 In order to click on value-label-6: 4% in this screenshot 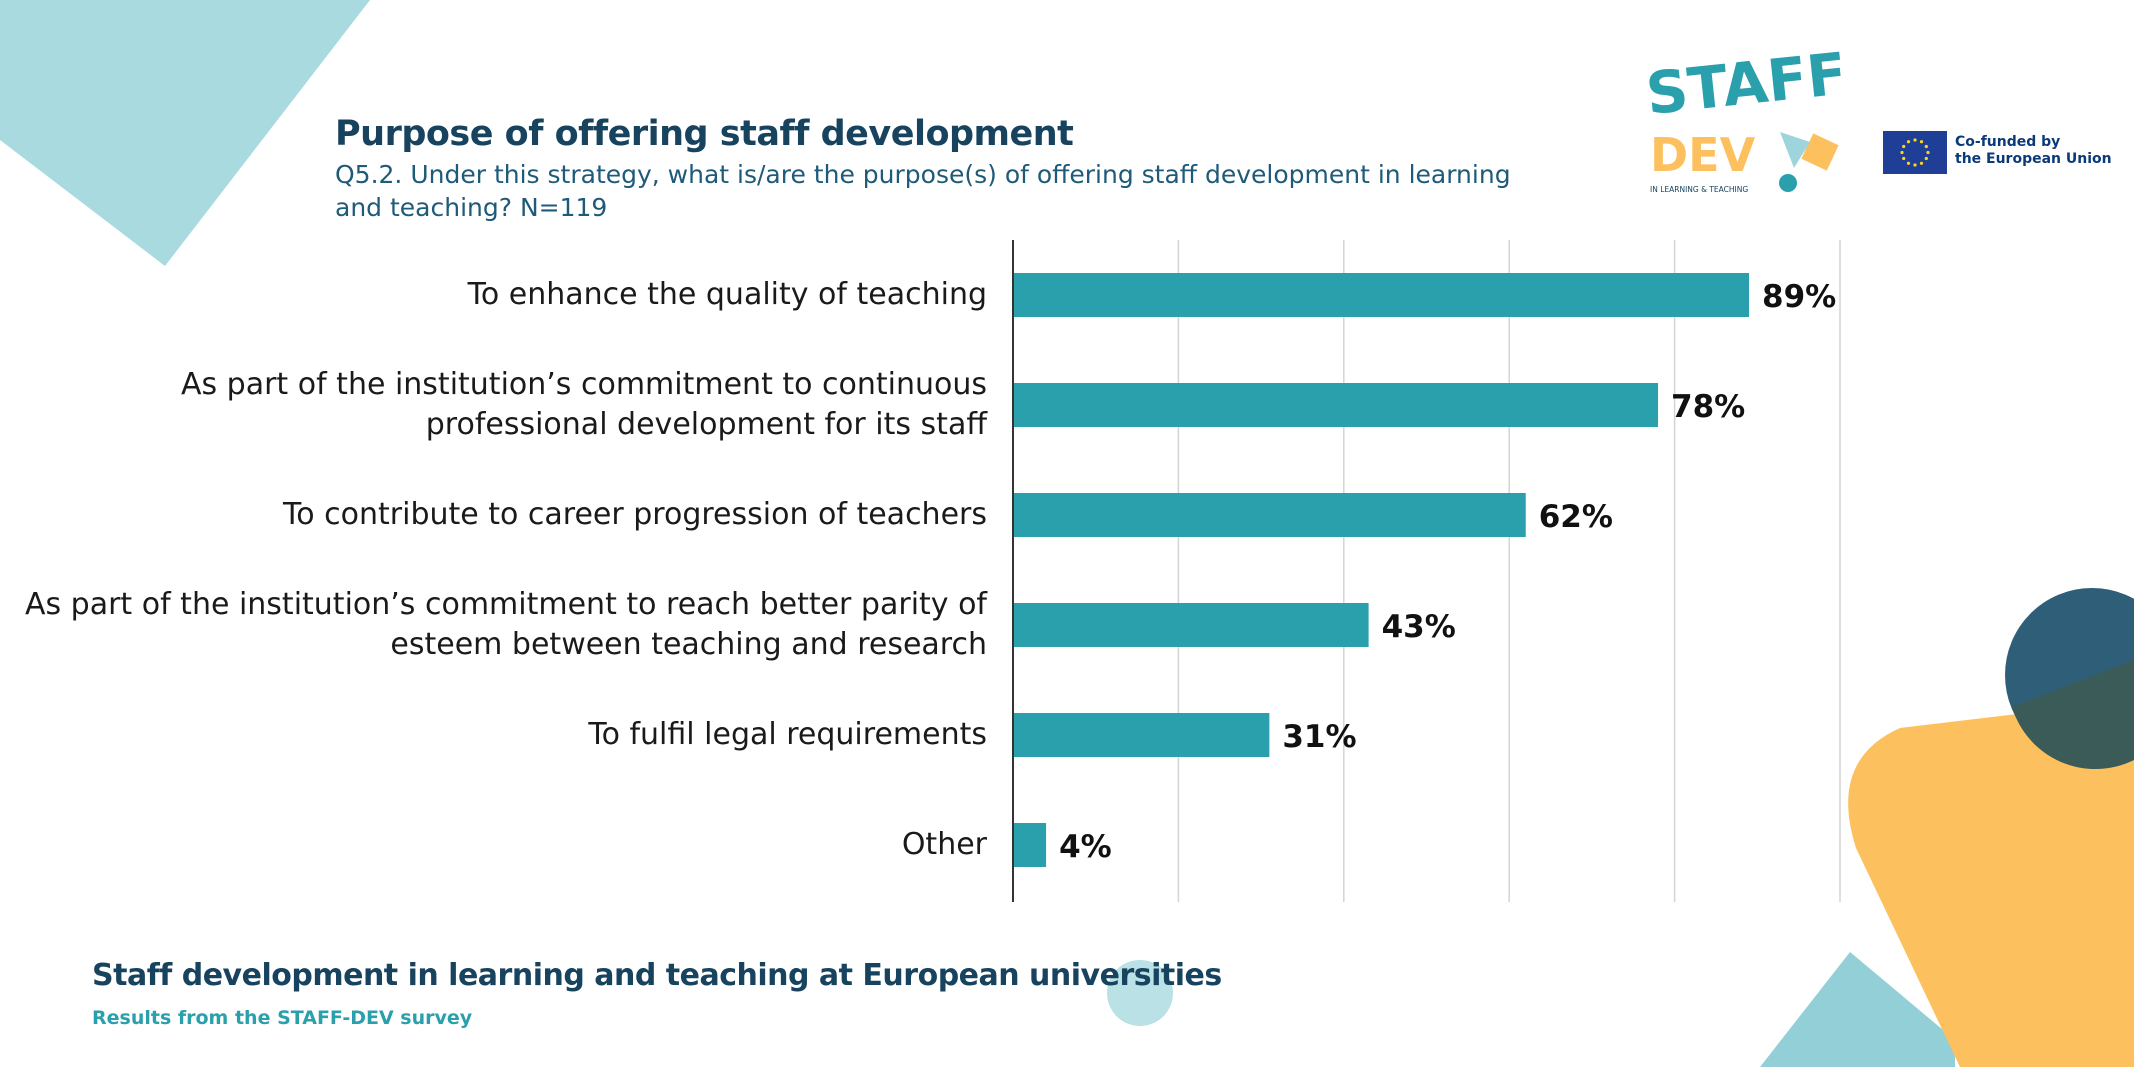, I will do `click(1085, 847)`.